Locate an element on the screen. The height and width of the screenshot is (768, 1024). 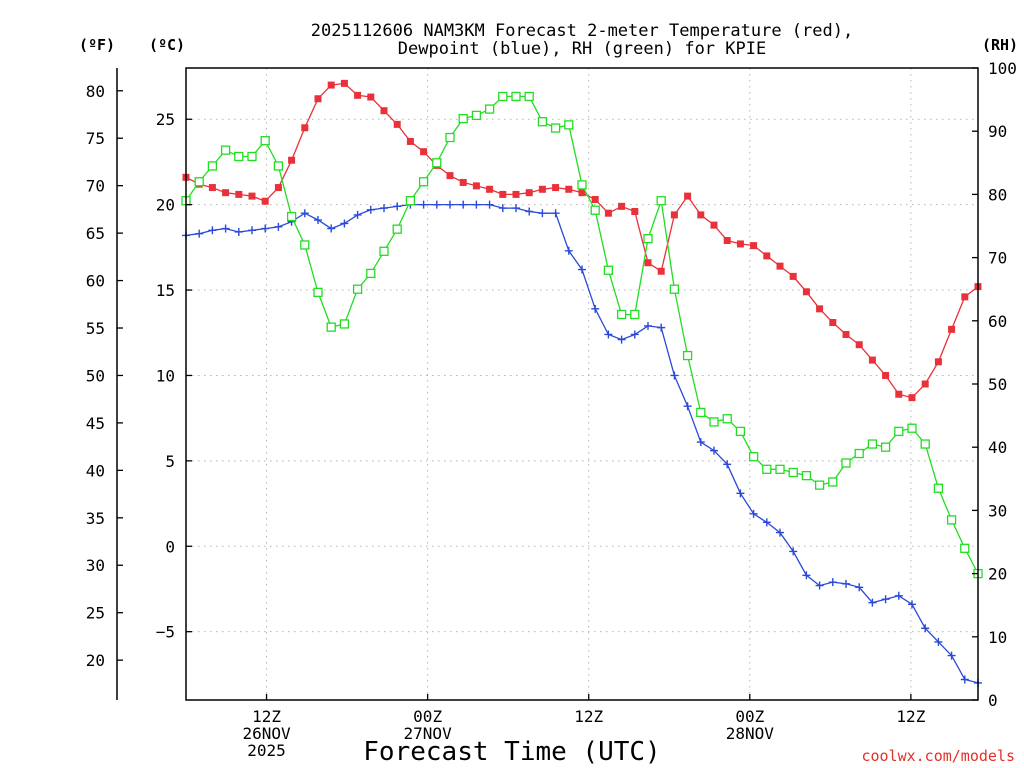
rh-tick-label: 40 is located at coordinates (997, 447).